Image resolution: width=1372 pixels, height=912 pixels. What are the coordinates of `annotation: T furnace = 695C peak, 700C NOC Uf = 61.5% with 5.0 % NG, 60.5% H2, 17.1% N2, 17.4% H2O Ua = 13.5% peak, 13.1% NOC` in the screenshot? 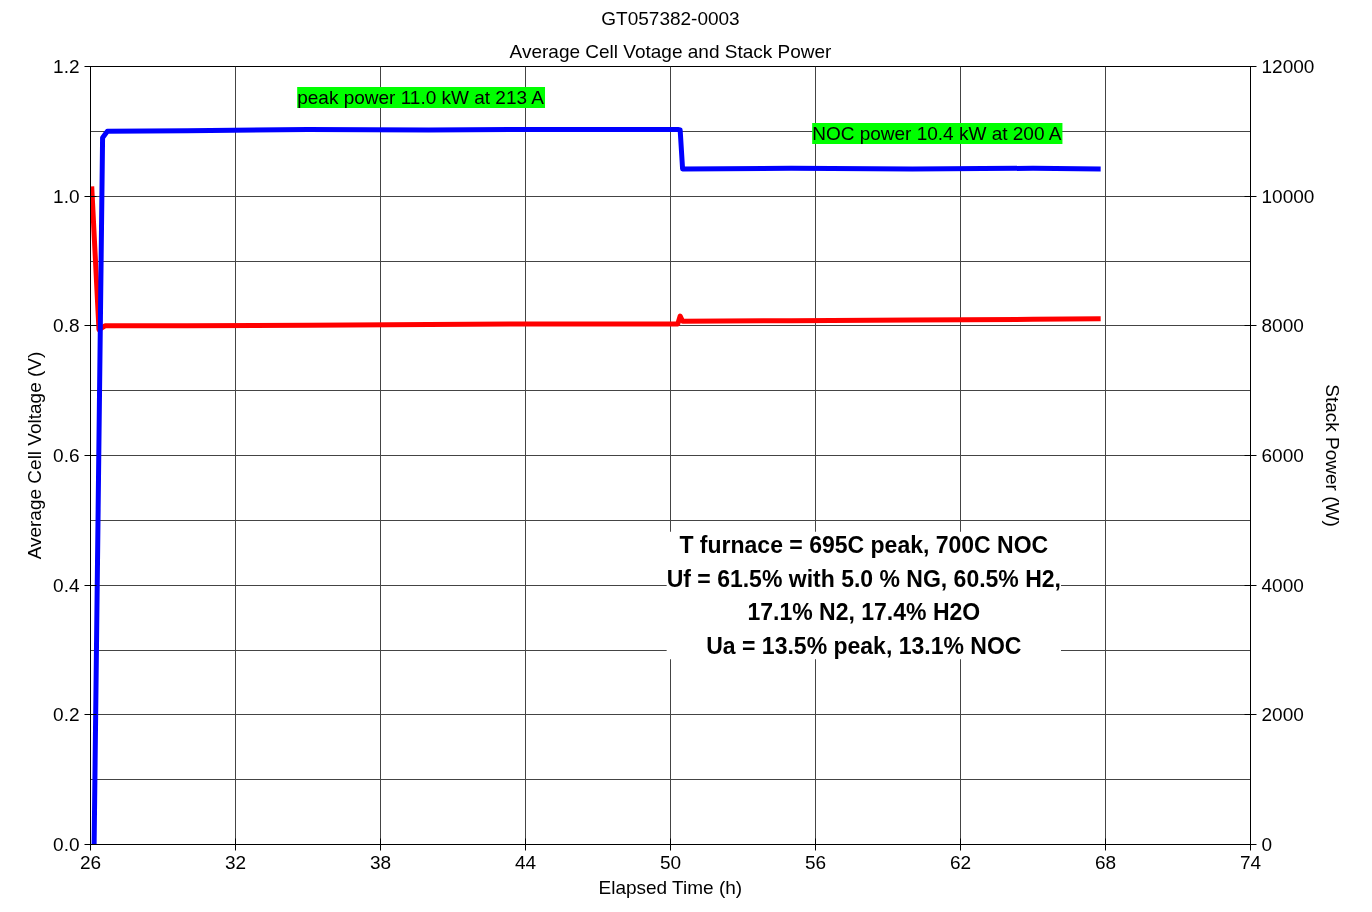 It's located at (864, 595).